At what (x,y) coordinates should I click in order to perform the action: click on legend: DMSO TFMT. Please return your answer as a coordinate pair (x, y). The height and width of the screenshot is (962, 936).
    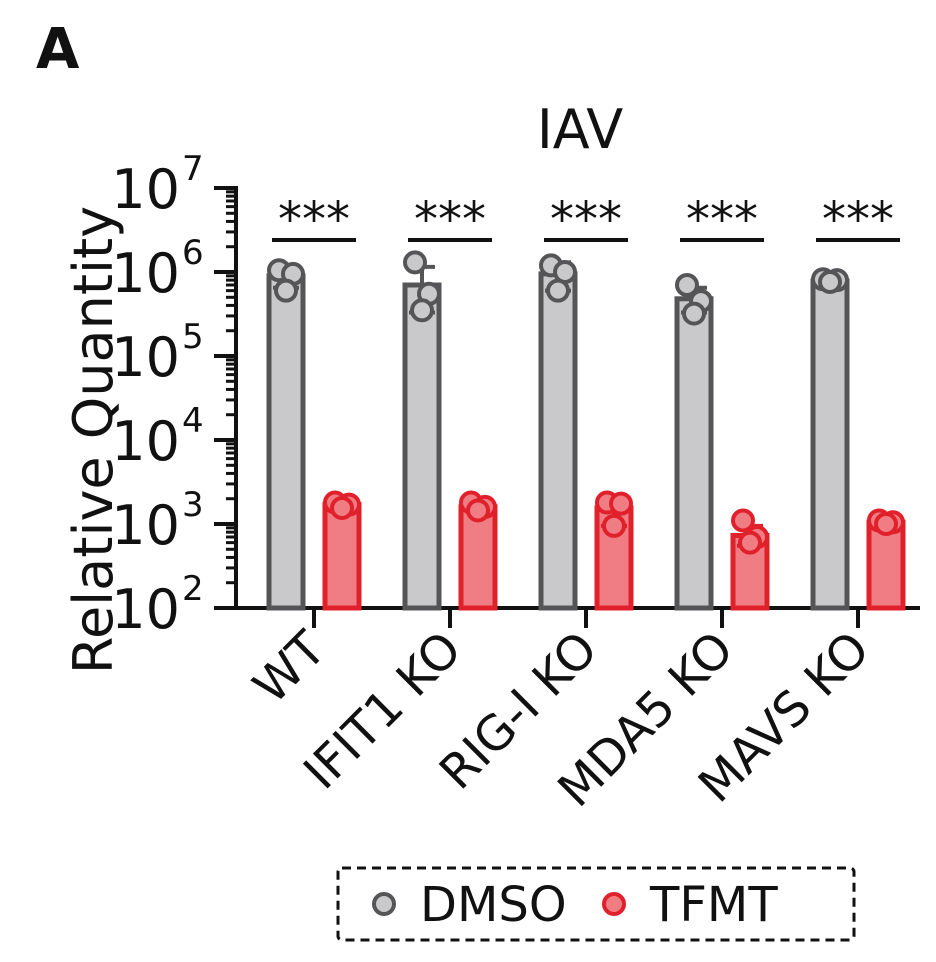
    Looking at the image, I should click on (596, 904).